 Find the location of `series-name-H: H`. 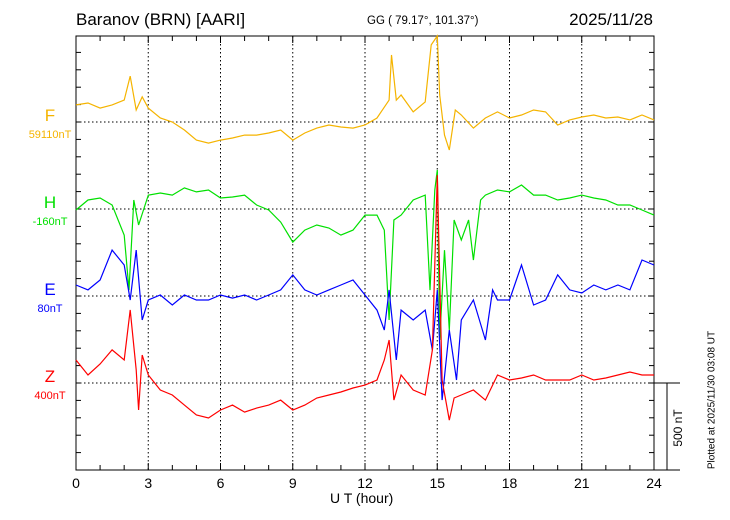

series-name-H: H is located at coordinates (50, 202).